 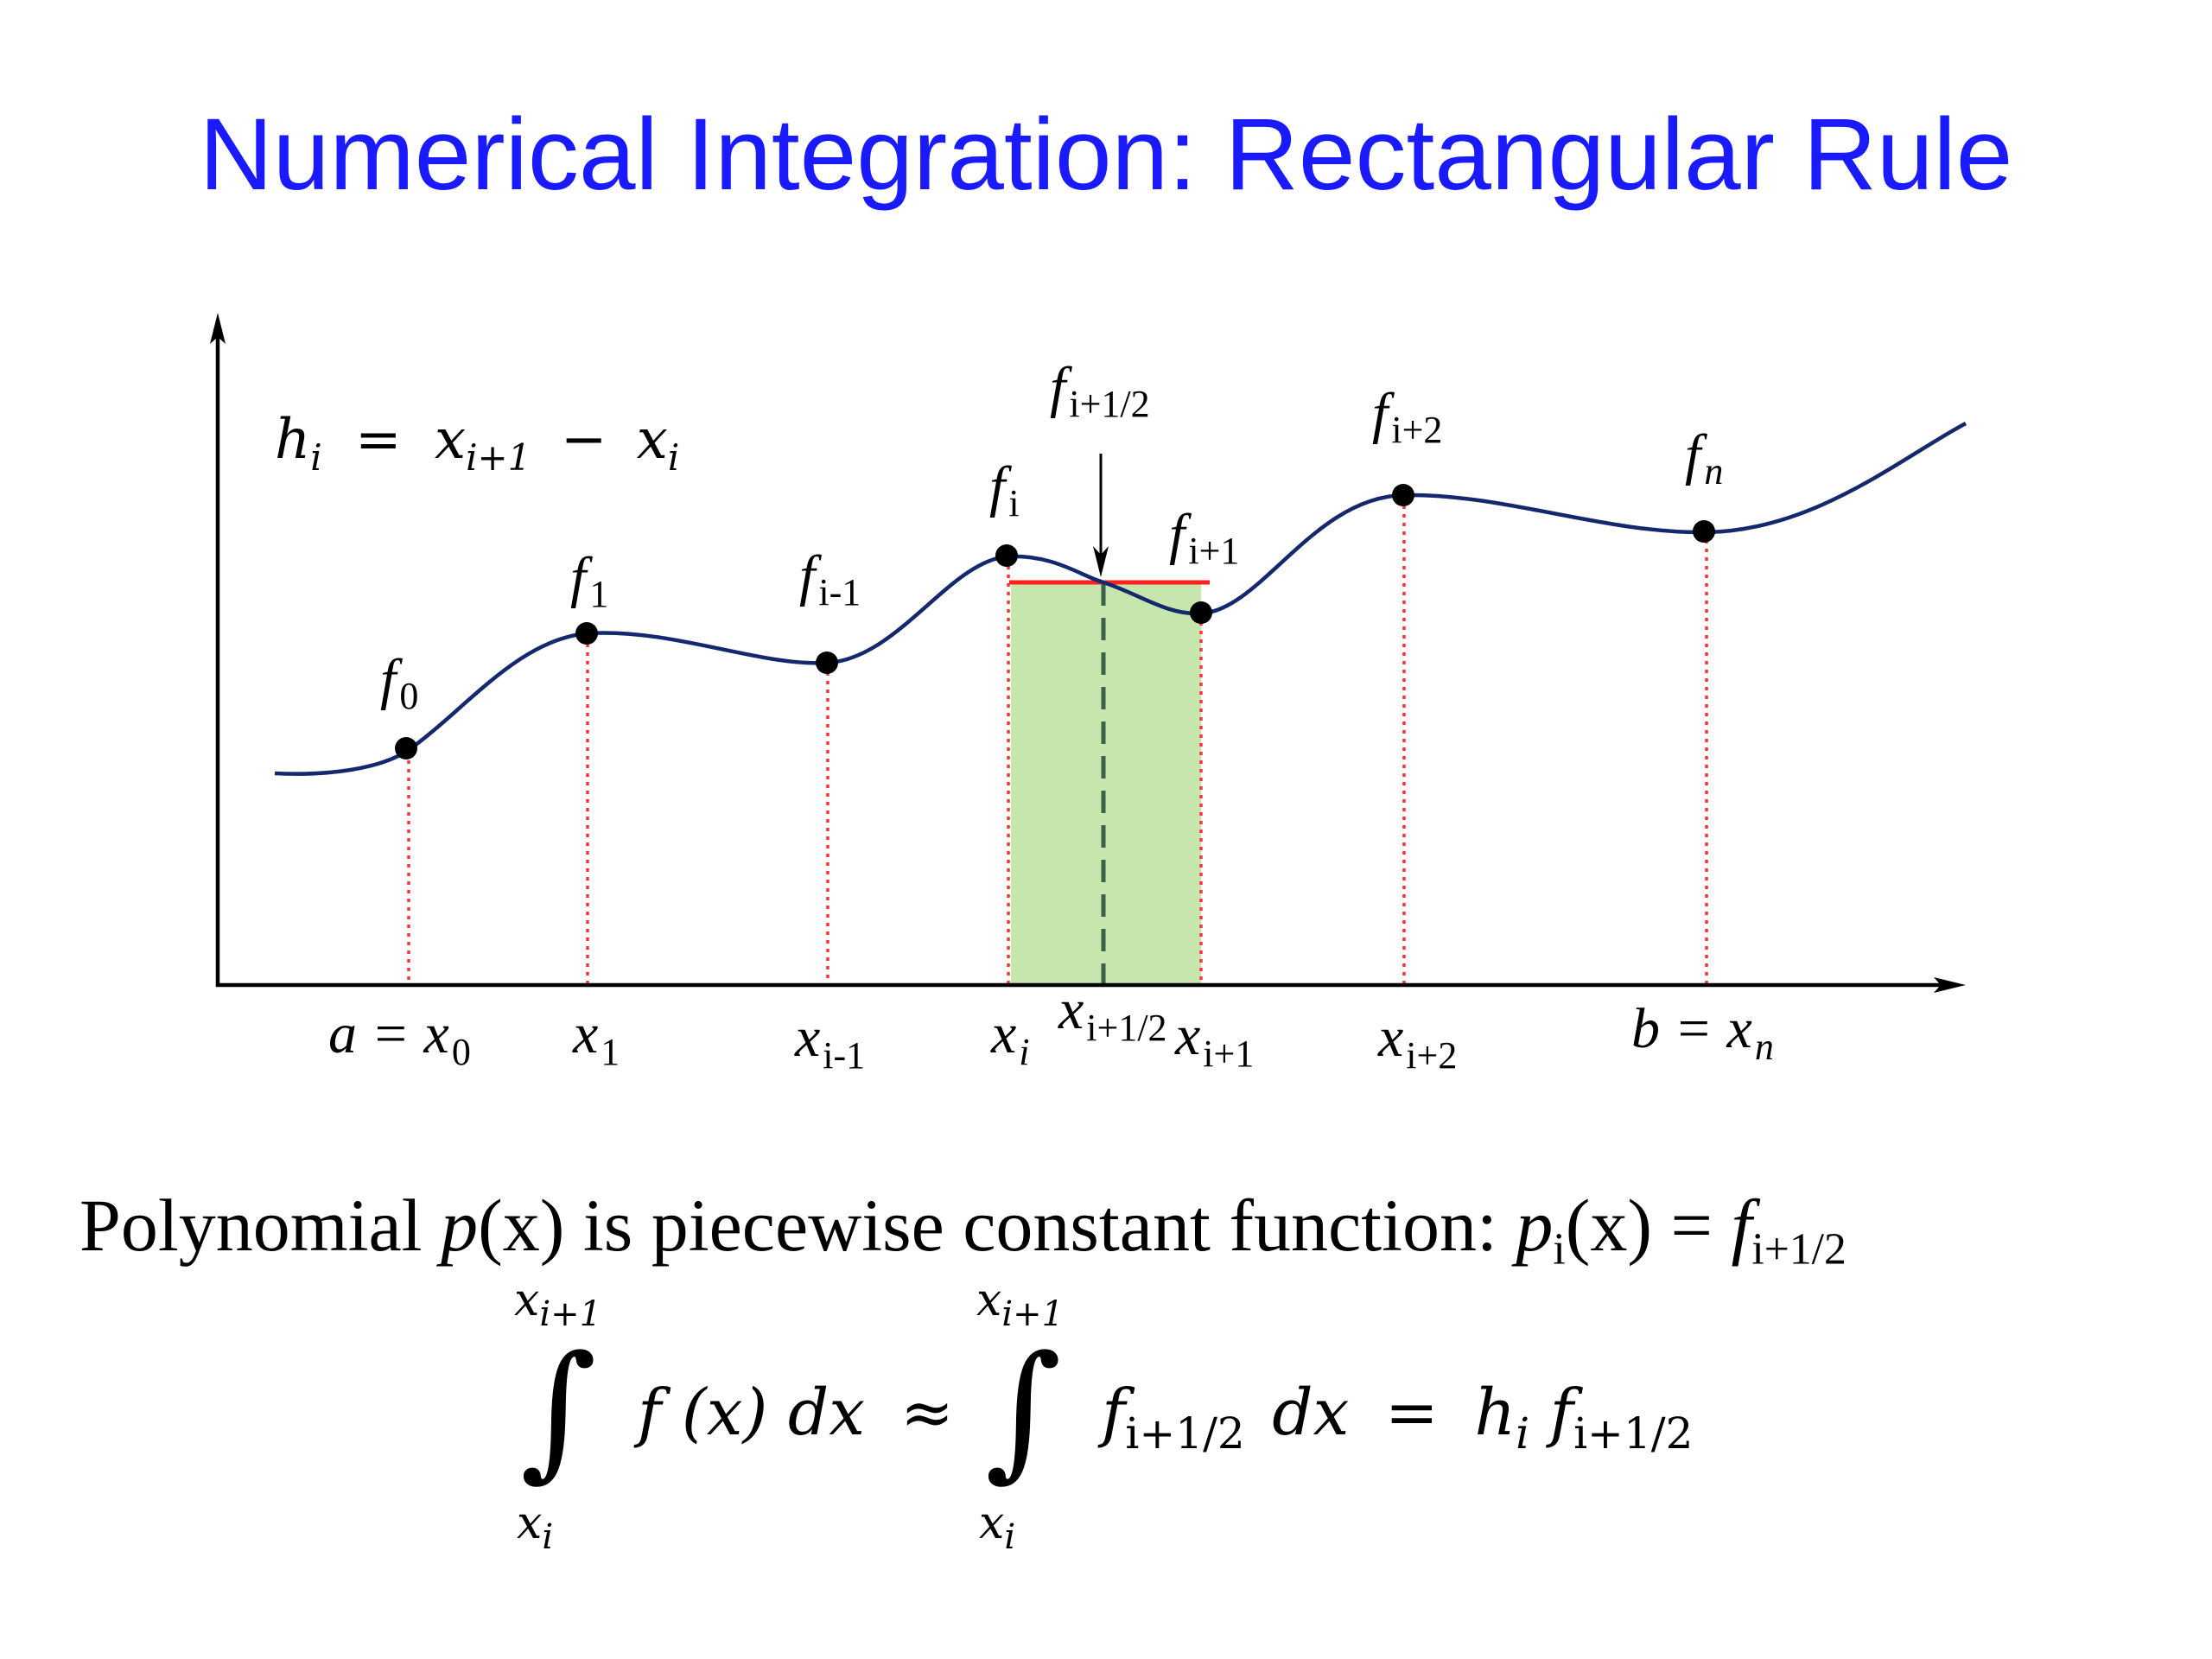 What do you see at coordinates (1704, 458) in the screenshot?
I see `label-fn: fn` at bounding box center [1704, 458].